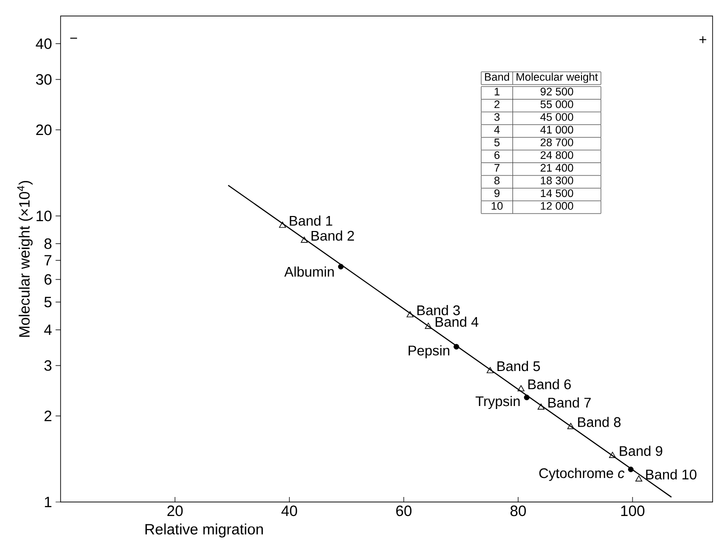 The height and width of the screenshot is (546, 725). I want to click on annotation: 18 300, so click(557, 180).